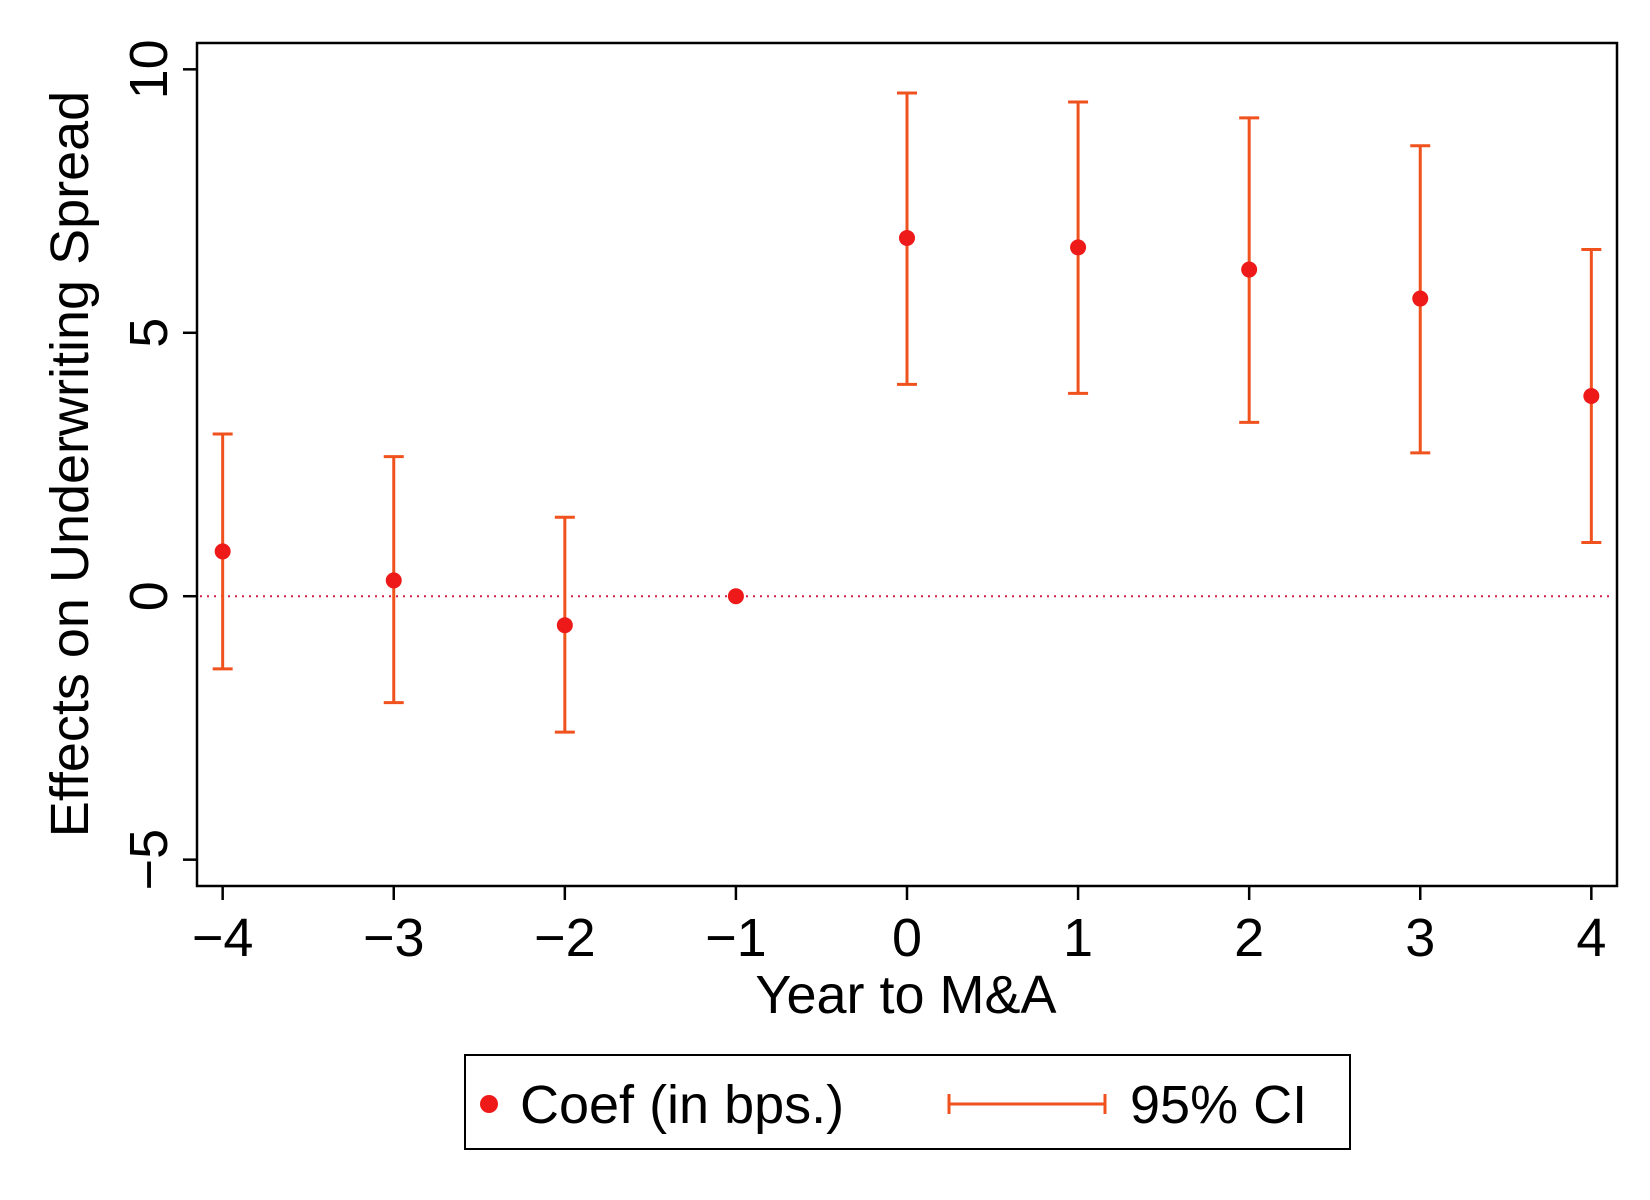  I want to click on x-tick-label: 1, so click(1078, 938).